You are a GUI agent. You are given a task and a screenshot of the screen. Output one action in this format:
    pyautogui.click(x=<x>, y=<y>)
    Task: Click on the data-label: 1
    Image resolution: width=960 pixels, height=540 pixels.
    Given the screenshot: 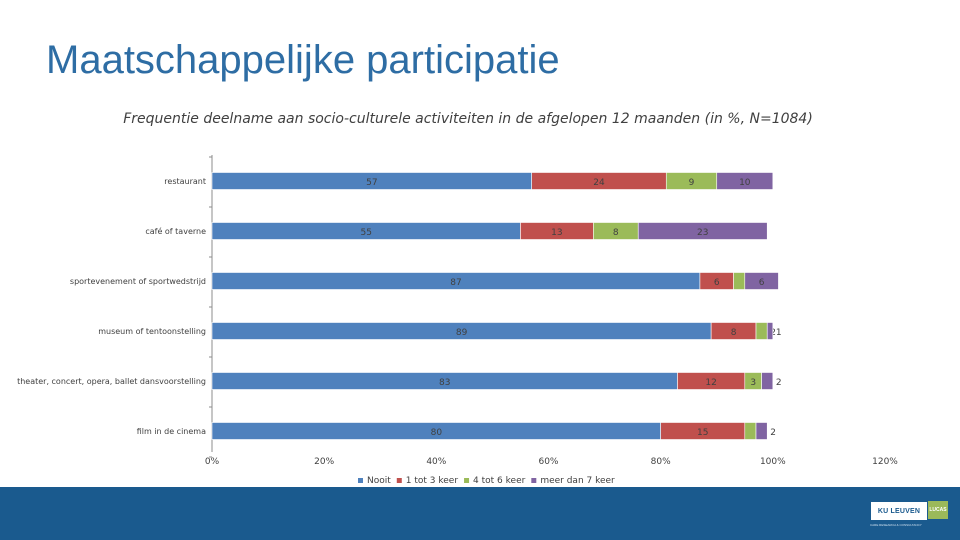 What is the action you would take?
    pyautogui.click(x=779, y=333)
    